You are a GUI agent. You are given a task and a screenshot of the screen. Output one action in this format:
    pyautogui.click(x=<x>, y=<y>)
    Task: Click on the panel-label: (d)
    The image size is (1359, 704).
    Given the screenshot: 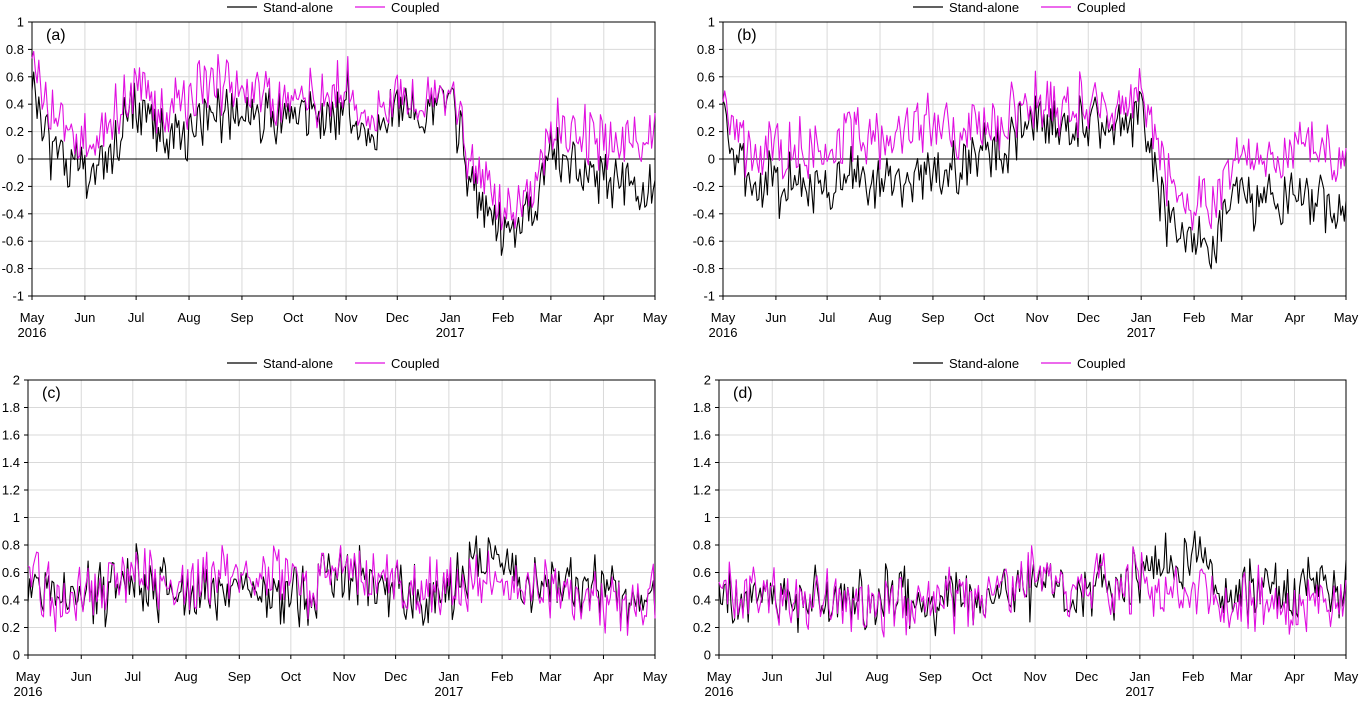 What is the action you would take?
    pyautogui.click(x=743, y=393)
    